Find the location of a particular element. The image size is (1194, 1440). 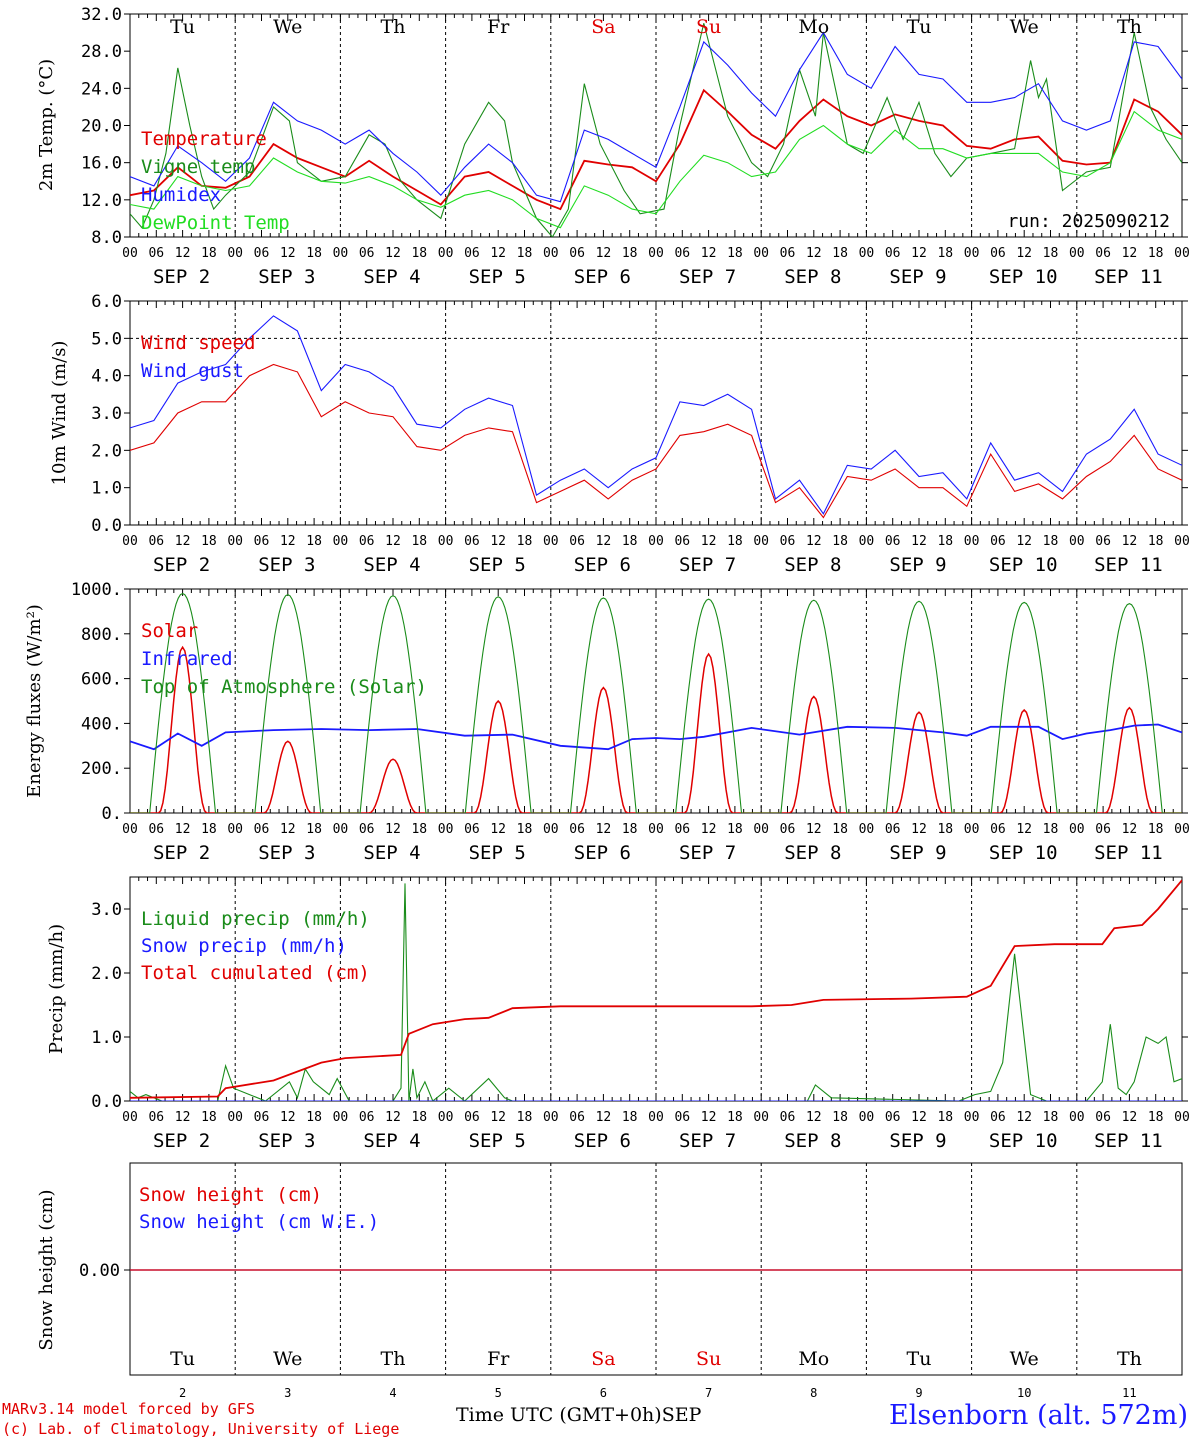

run-annotation: run: 2025090212 is located at coordinates (1088, 221).